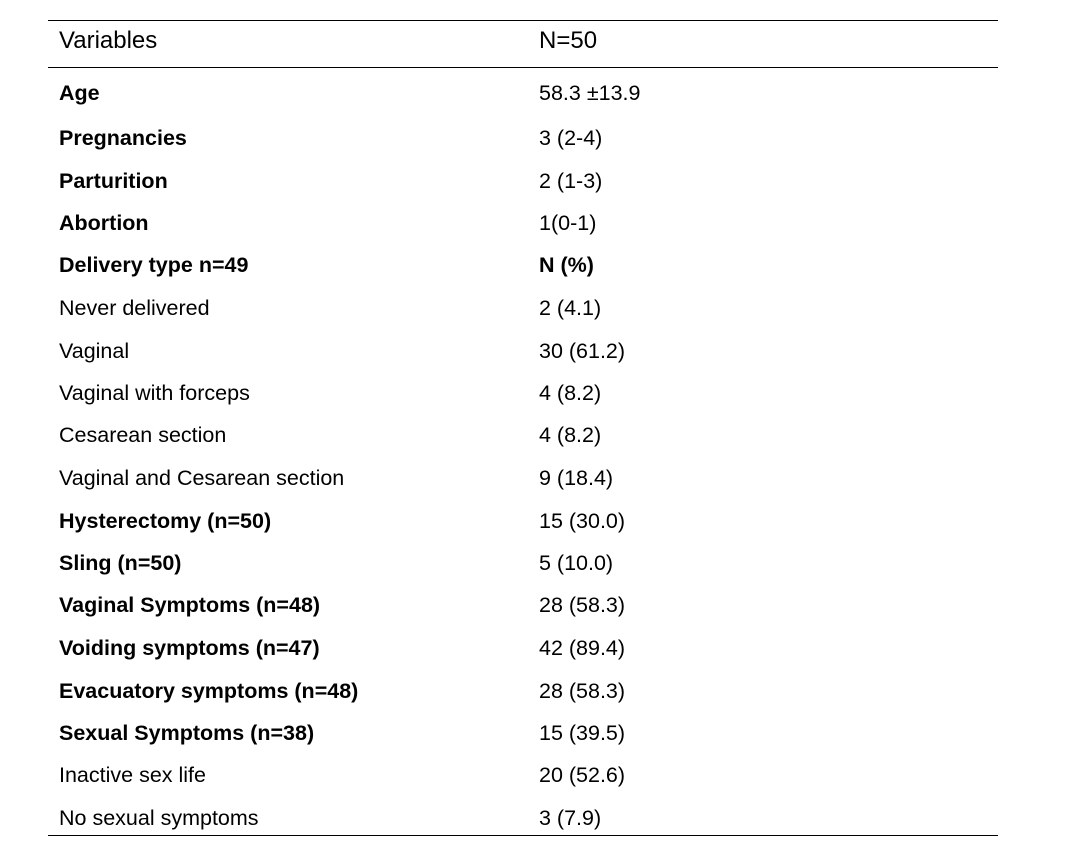 The width and height of the screenshot is (1080, 864). I want to click on table-row: Abortion 1(0-1), so click(523, 228).